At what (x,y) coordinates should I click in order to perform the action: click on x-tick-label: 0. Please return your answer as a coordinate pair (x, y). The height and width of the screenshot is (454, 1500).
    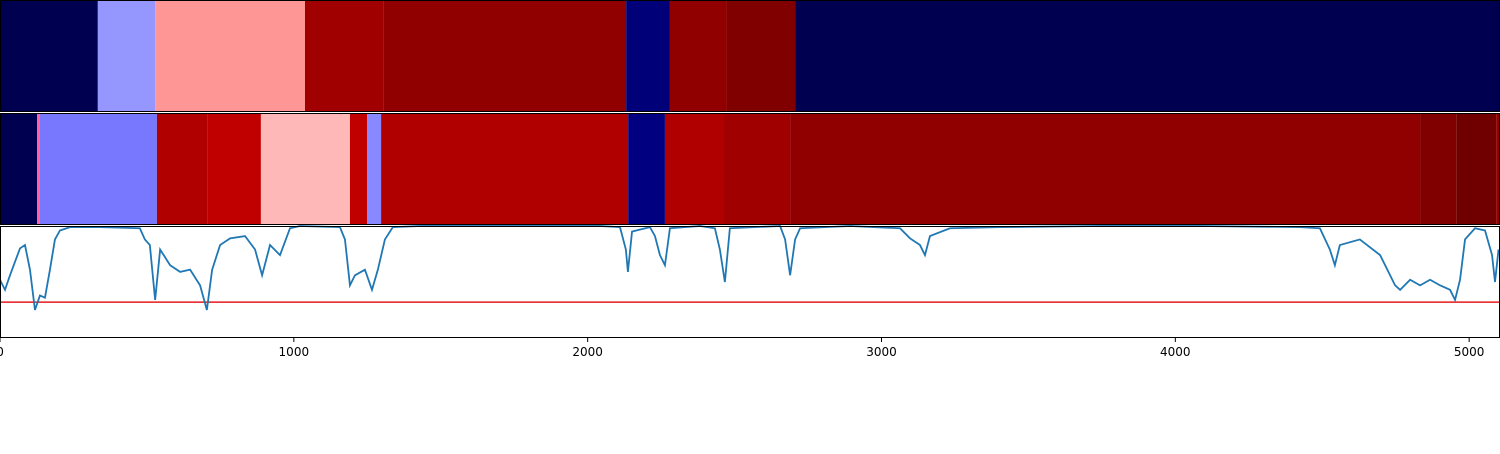
    Looking at the image, I should click on (2, 352).